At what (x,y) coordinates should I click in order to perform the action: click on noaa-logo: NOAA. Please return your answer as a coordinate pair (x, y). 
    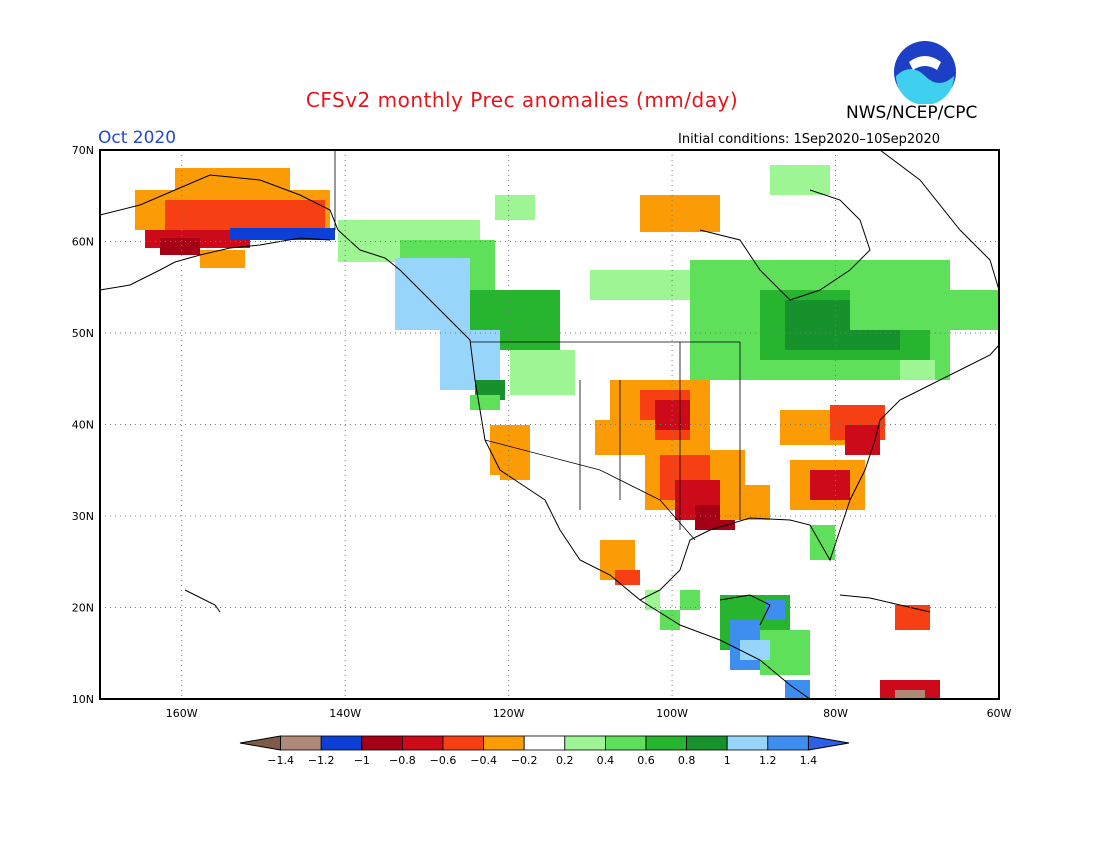
    Looking at the image, I should click on (925, 72).